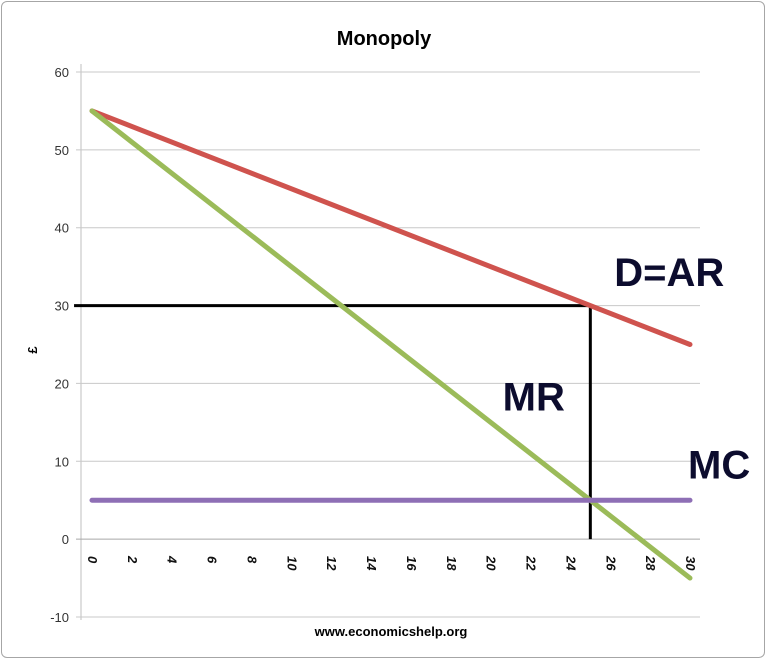 The width and height of the screenshot is (768, 661). Describe the element at coordinates (570, 563) in the screenshot. I see `x-tick-label: 24` at that location.